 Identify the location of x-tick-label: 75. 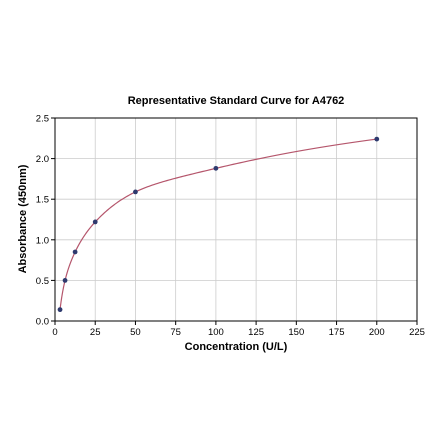
(175, 332).